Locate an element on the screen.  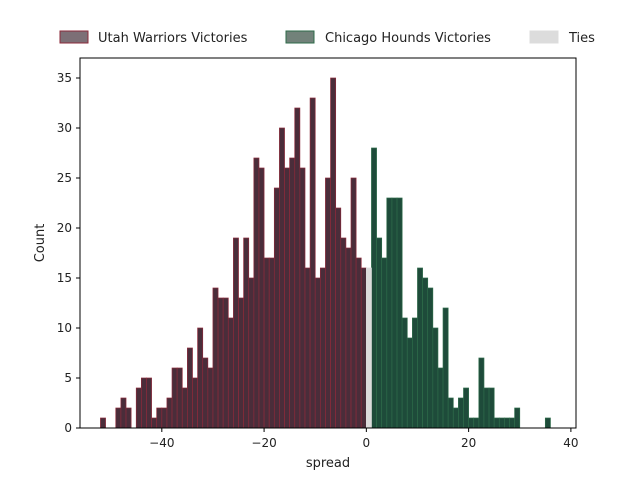
y-tick-label: 15 is located at coordinates (64, 278).